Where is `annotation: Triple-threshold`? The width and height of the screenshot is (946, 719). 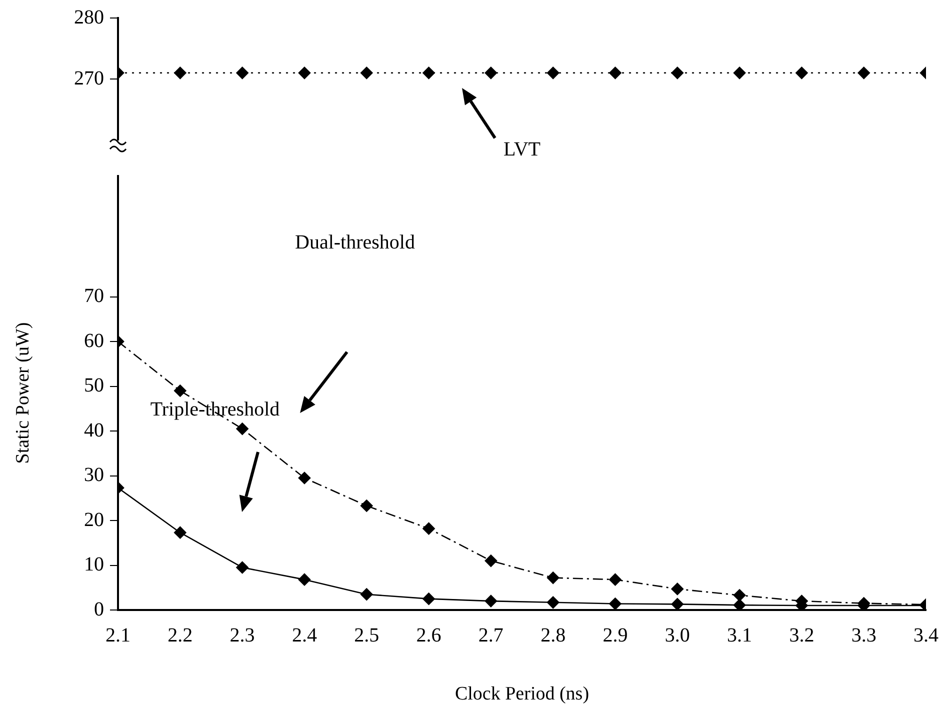 annotation: Triple-threshold is located at coordinates (215, 409).